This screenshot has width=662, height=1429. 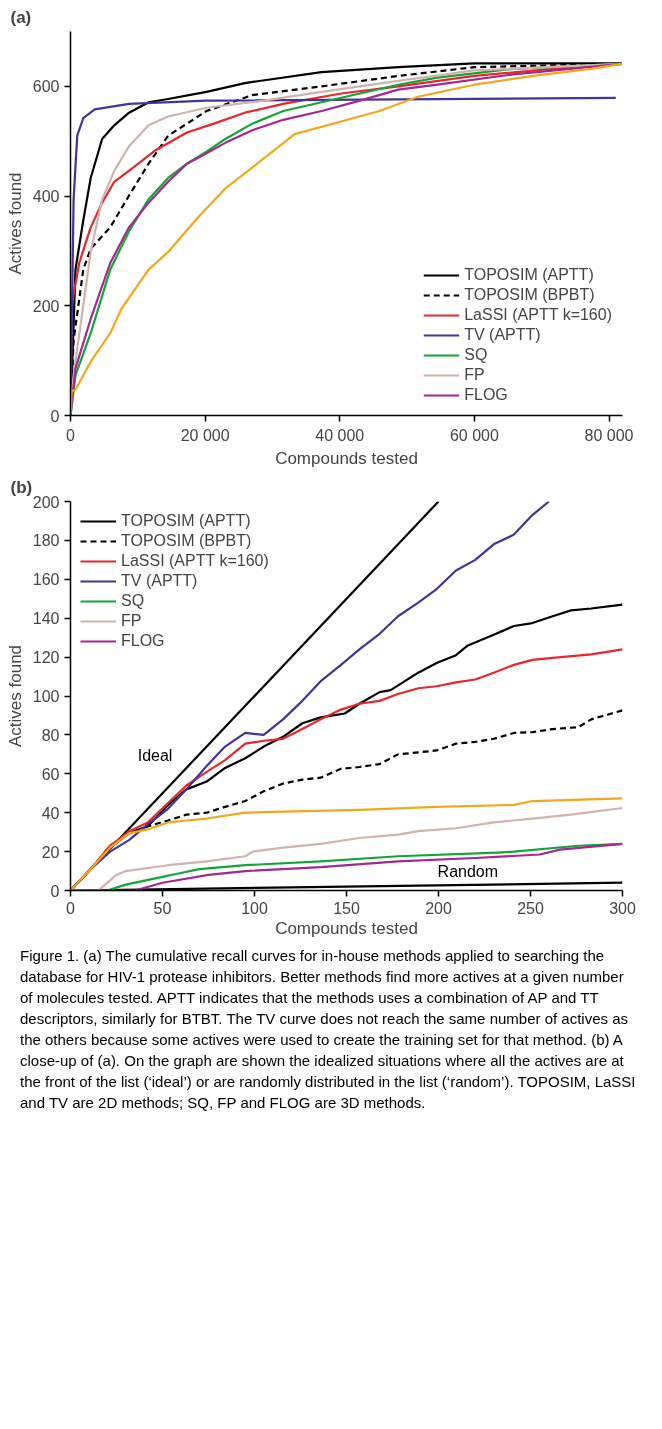 What do you see at coordinates (609, 435) in the screenshot?
I see `x-tick-label: 80 000` at bounding box center [609, 435].